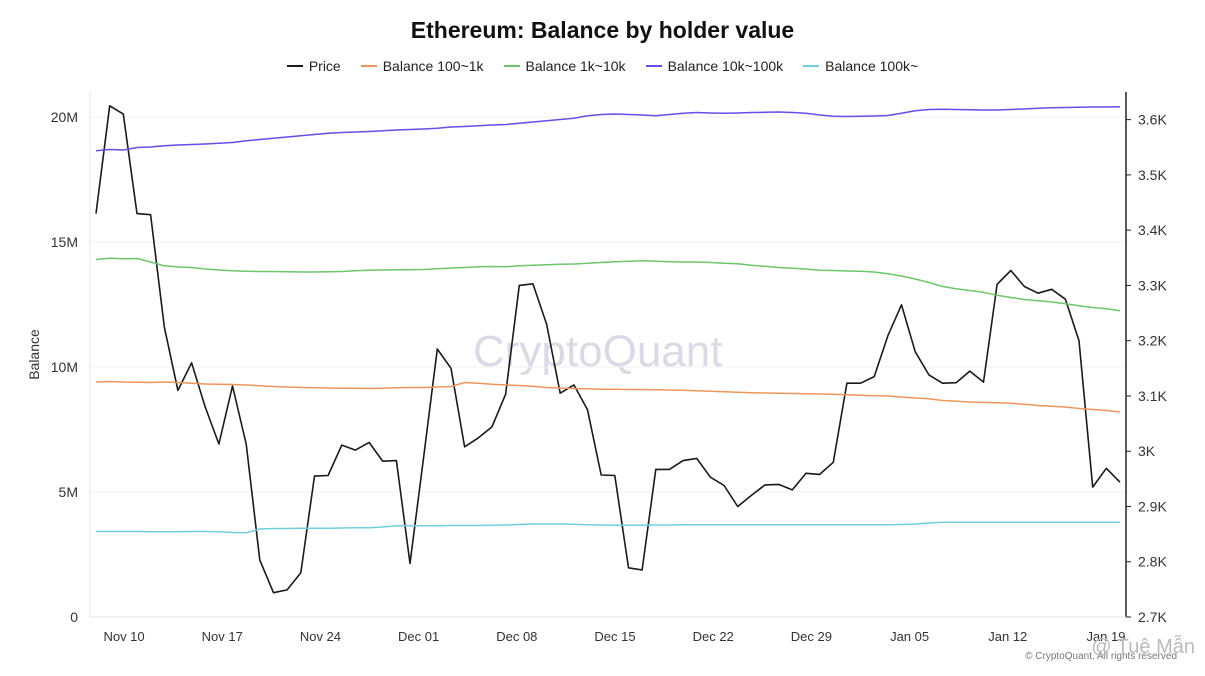 This screenshot has height=676, width=1205. I want to click on left-tick-label-1: 5M, so click(68, 492).